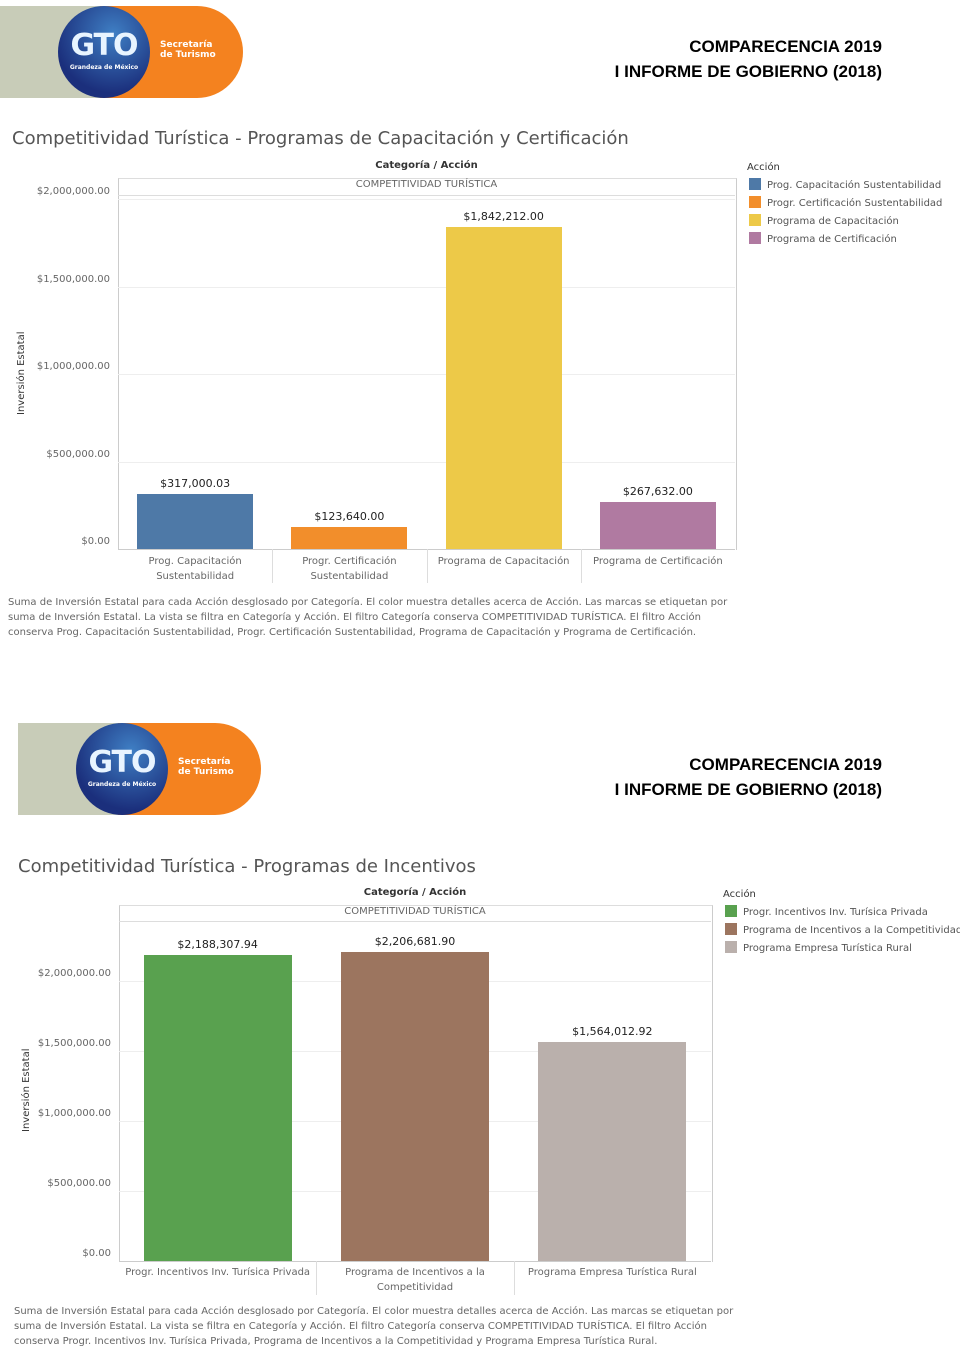  What do you see at coordinates (218, 1272) in the screenshot?
I see `category-label: Progr. Incentivos Inv. Turísica Privada` at bounding box center [218, 1272].